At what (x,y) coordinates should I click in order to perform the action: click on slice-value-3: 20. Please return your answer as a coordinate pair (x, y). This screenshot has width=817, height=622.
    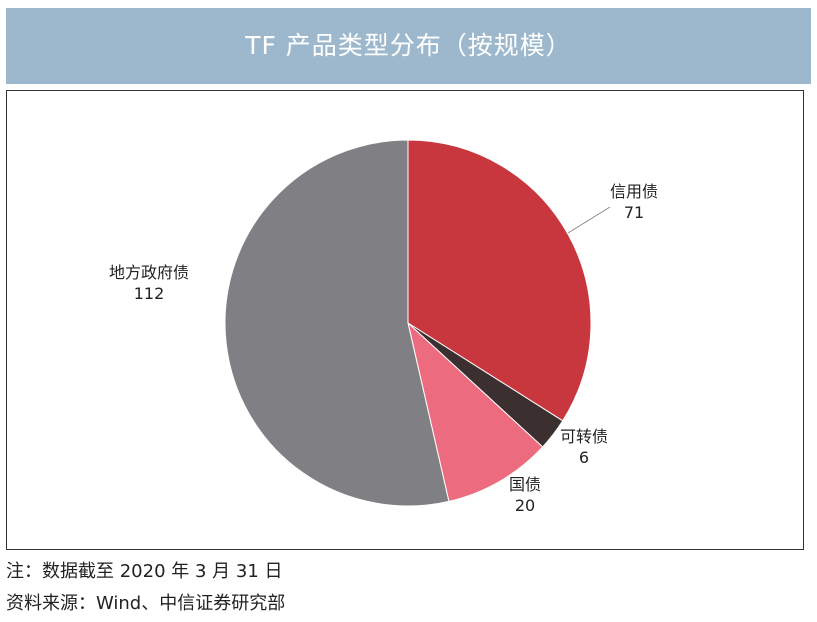
    Looking at the image, I should click on (525, 505).